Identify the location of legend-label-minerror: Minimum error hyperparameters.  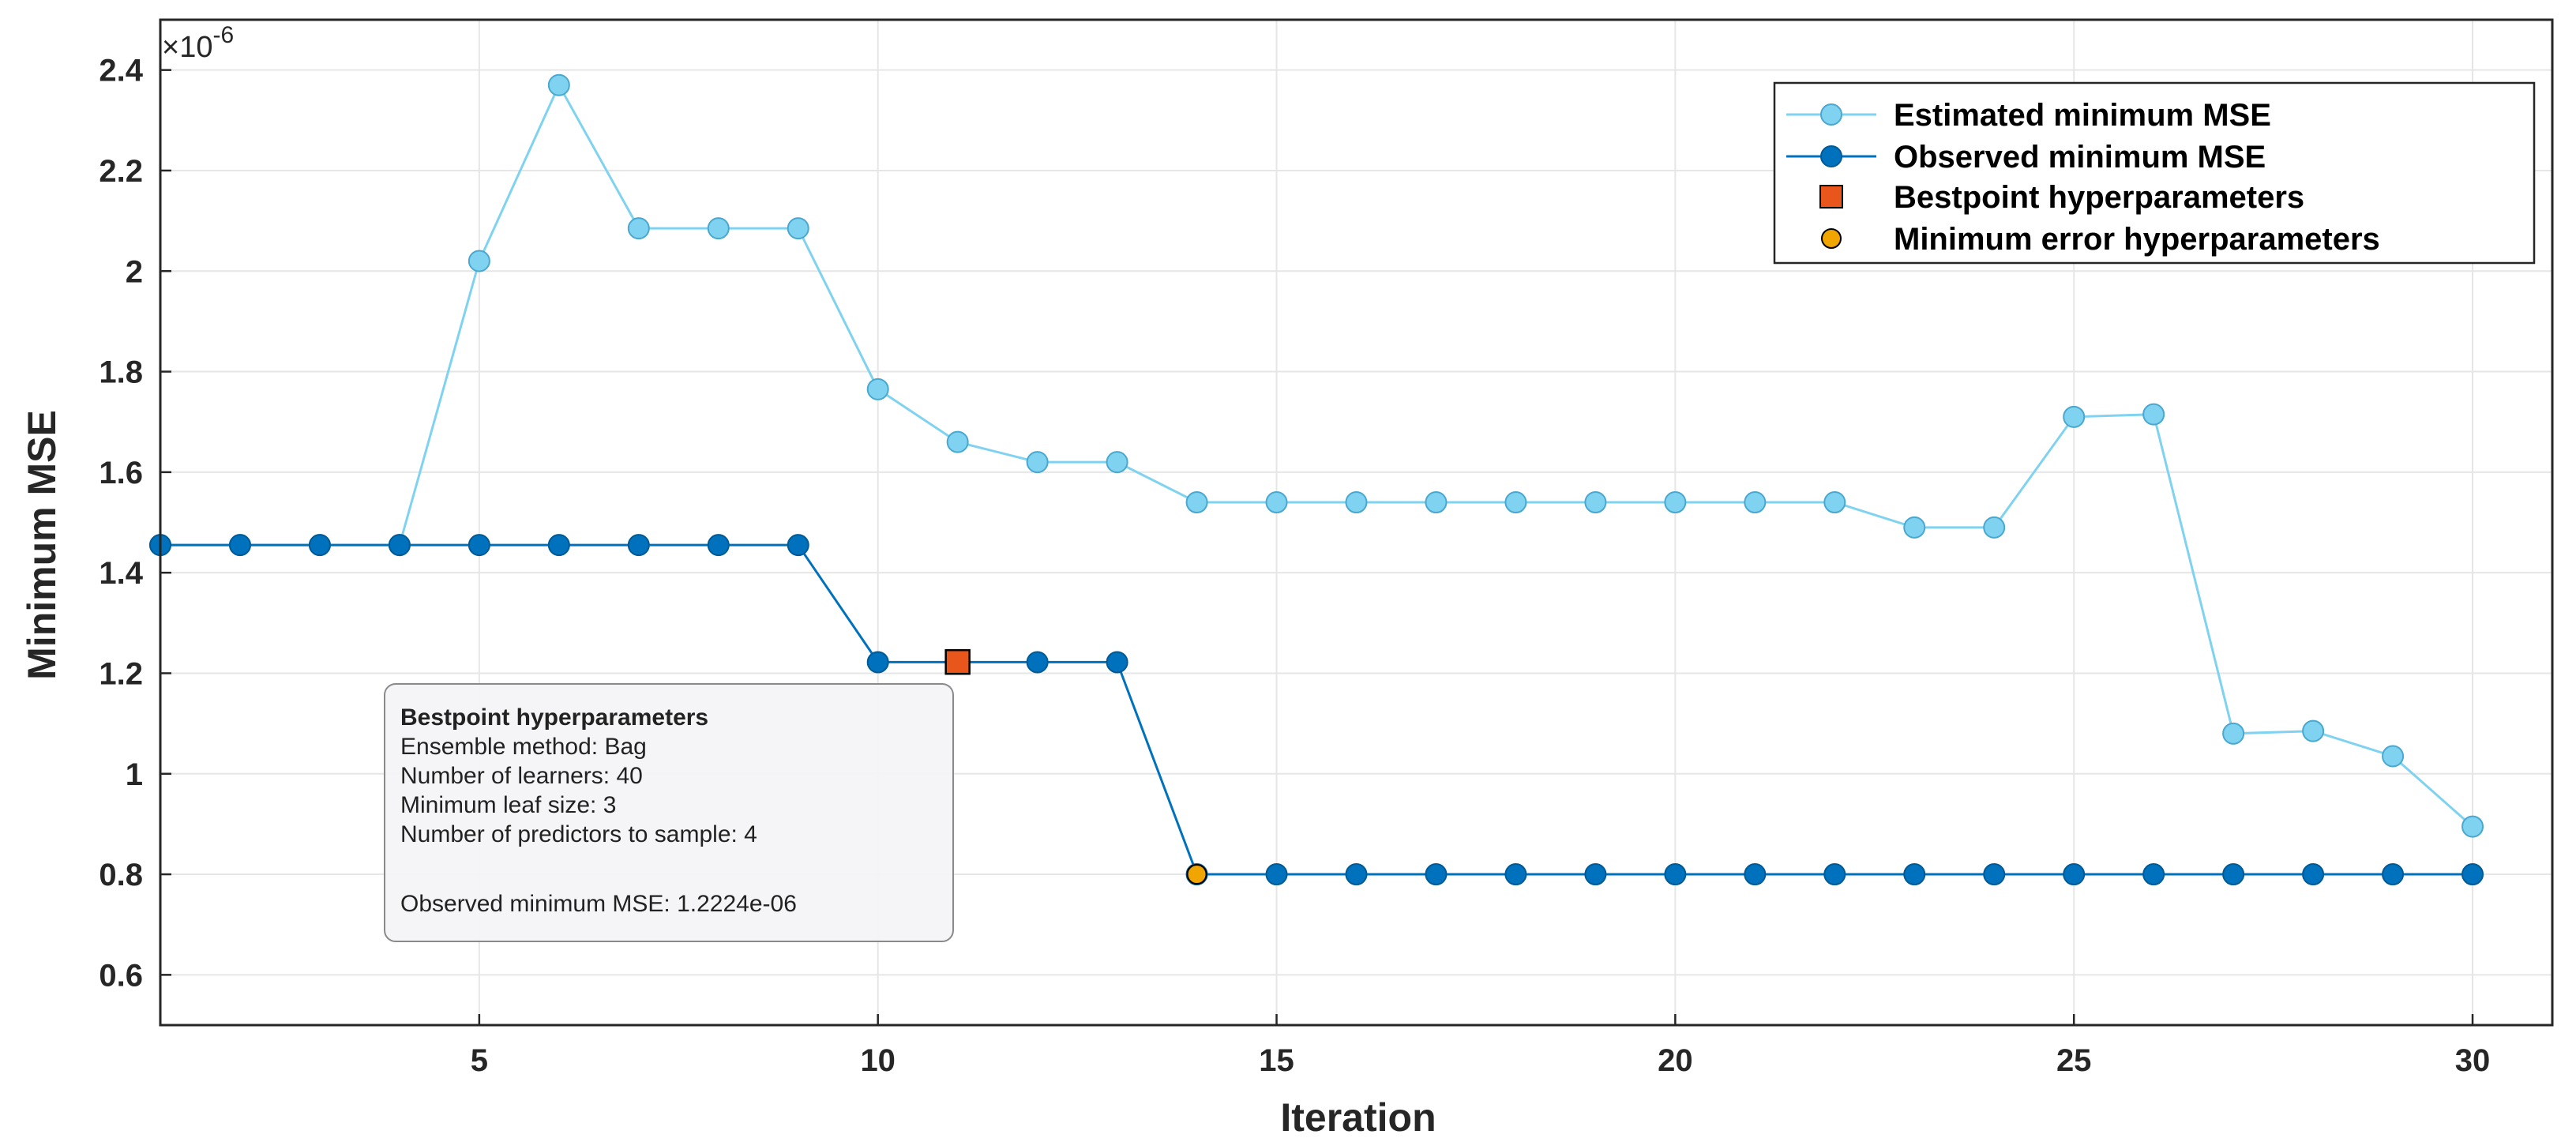
(2137, 239).